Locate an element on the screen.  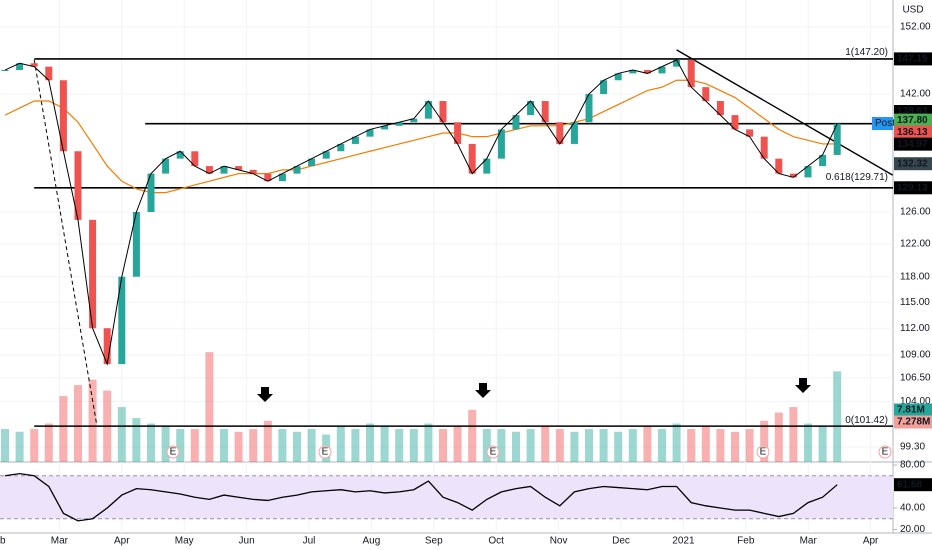
x-tick-label: Mar is located at coordinates (809, 541).